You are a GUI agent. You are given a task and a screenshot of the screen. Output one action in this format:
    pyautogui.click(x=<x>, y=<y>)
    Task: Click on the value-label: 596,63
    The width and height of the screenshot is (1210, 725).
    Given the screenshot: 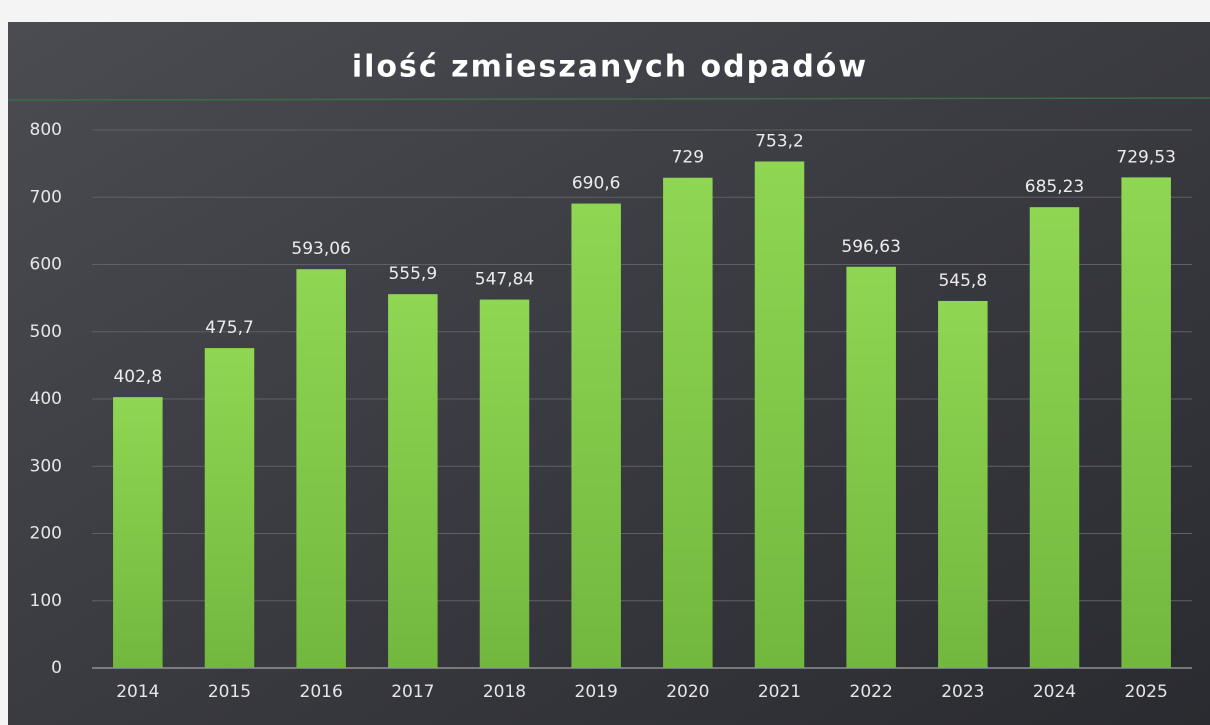 What is the action you would take?
    pyautogui.click(x=870, y=247)
    